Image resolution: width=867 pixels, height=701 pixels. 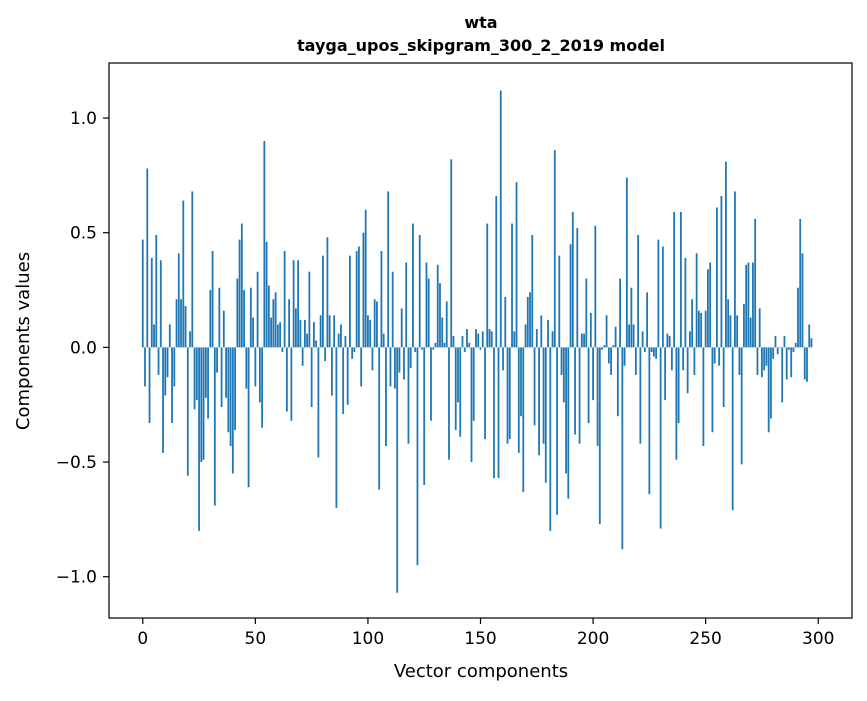 What do you see at coordinates (481, 671) in the screenshot?
I see `x-axis-label: Vector components` at bounding box center [481, 671].